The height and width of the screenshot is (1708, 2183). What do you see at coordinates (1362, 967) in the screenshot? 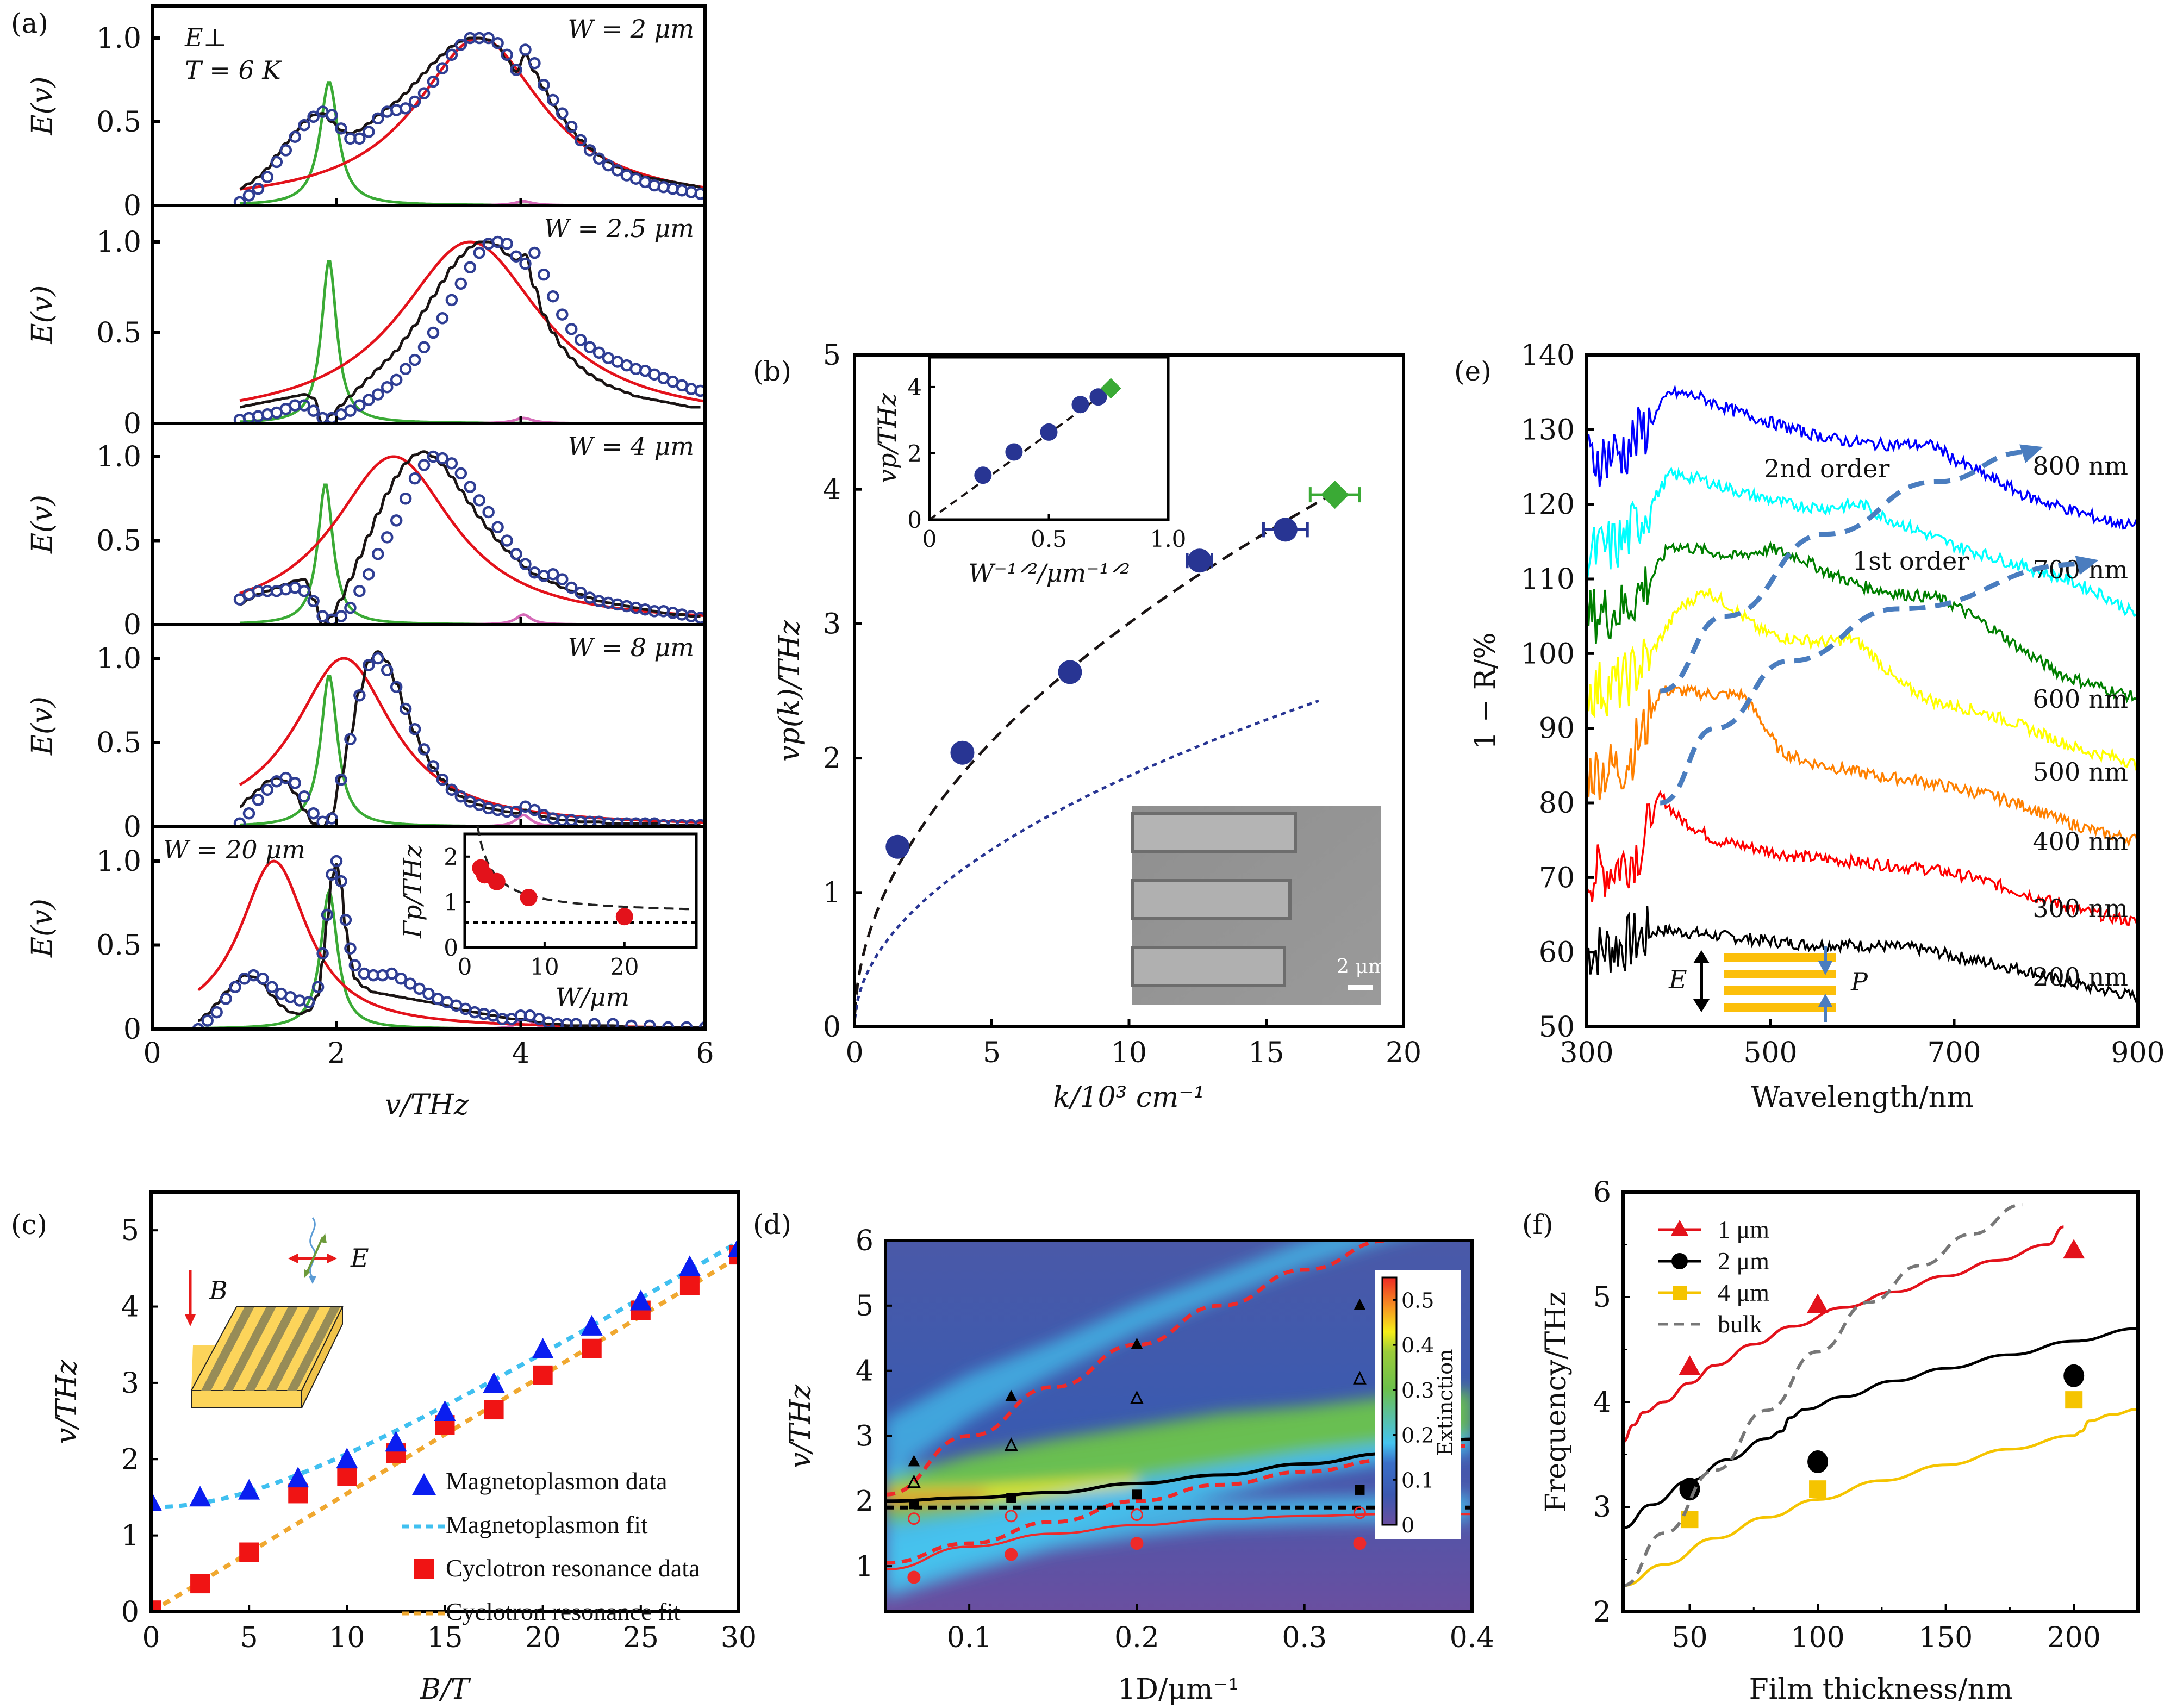
I see `sem-scale-label: 2 μm` at bounding box center [1362, 967].